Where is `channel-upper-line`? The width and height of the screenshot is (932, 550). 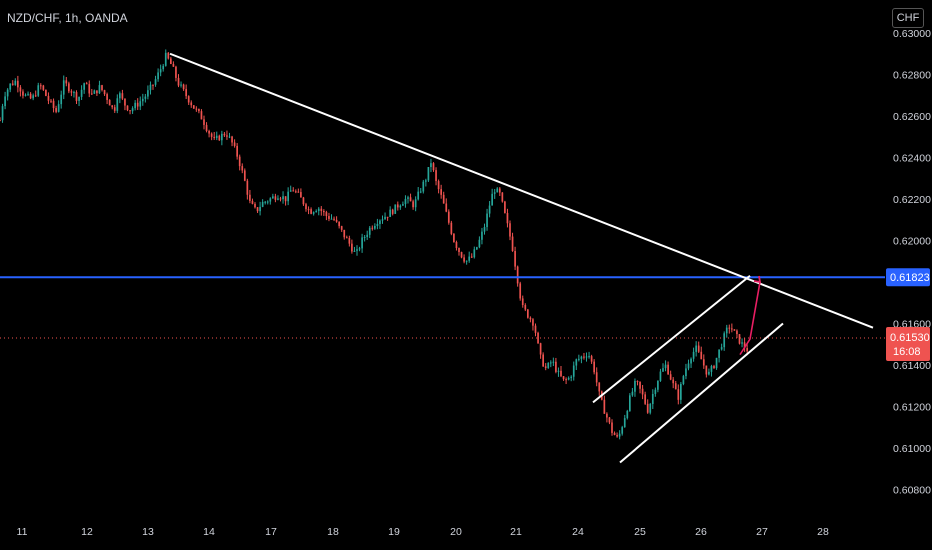
channel-upper-line is located at coordinates (671, 339).